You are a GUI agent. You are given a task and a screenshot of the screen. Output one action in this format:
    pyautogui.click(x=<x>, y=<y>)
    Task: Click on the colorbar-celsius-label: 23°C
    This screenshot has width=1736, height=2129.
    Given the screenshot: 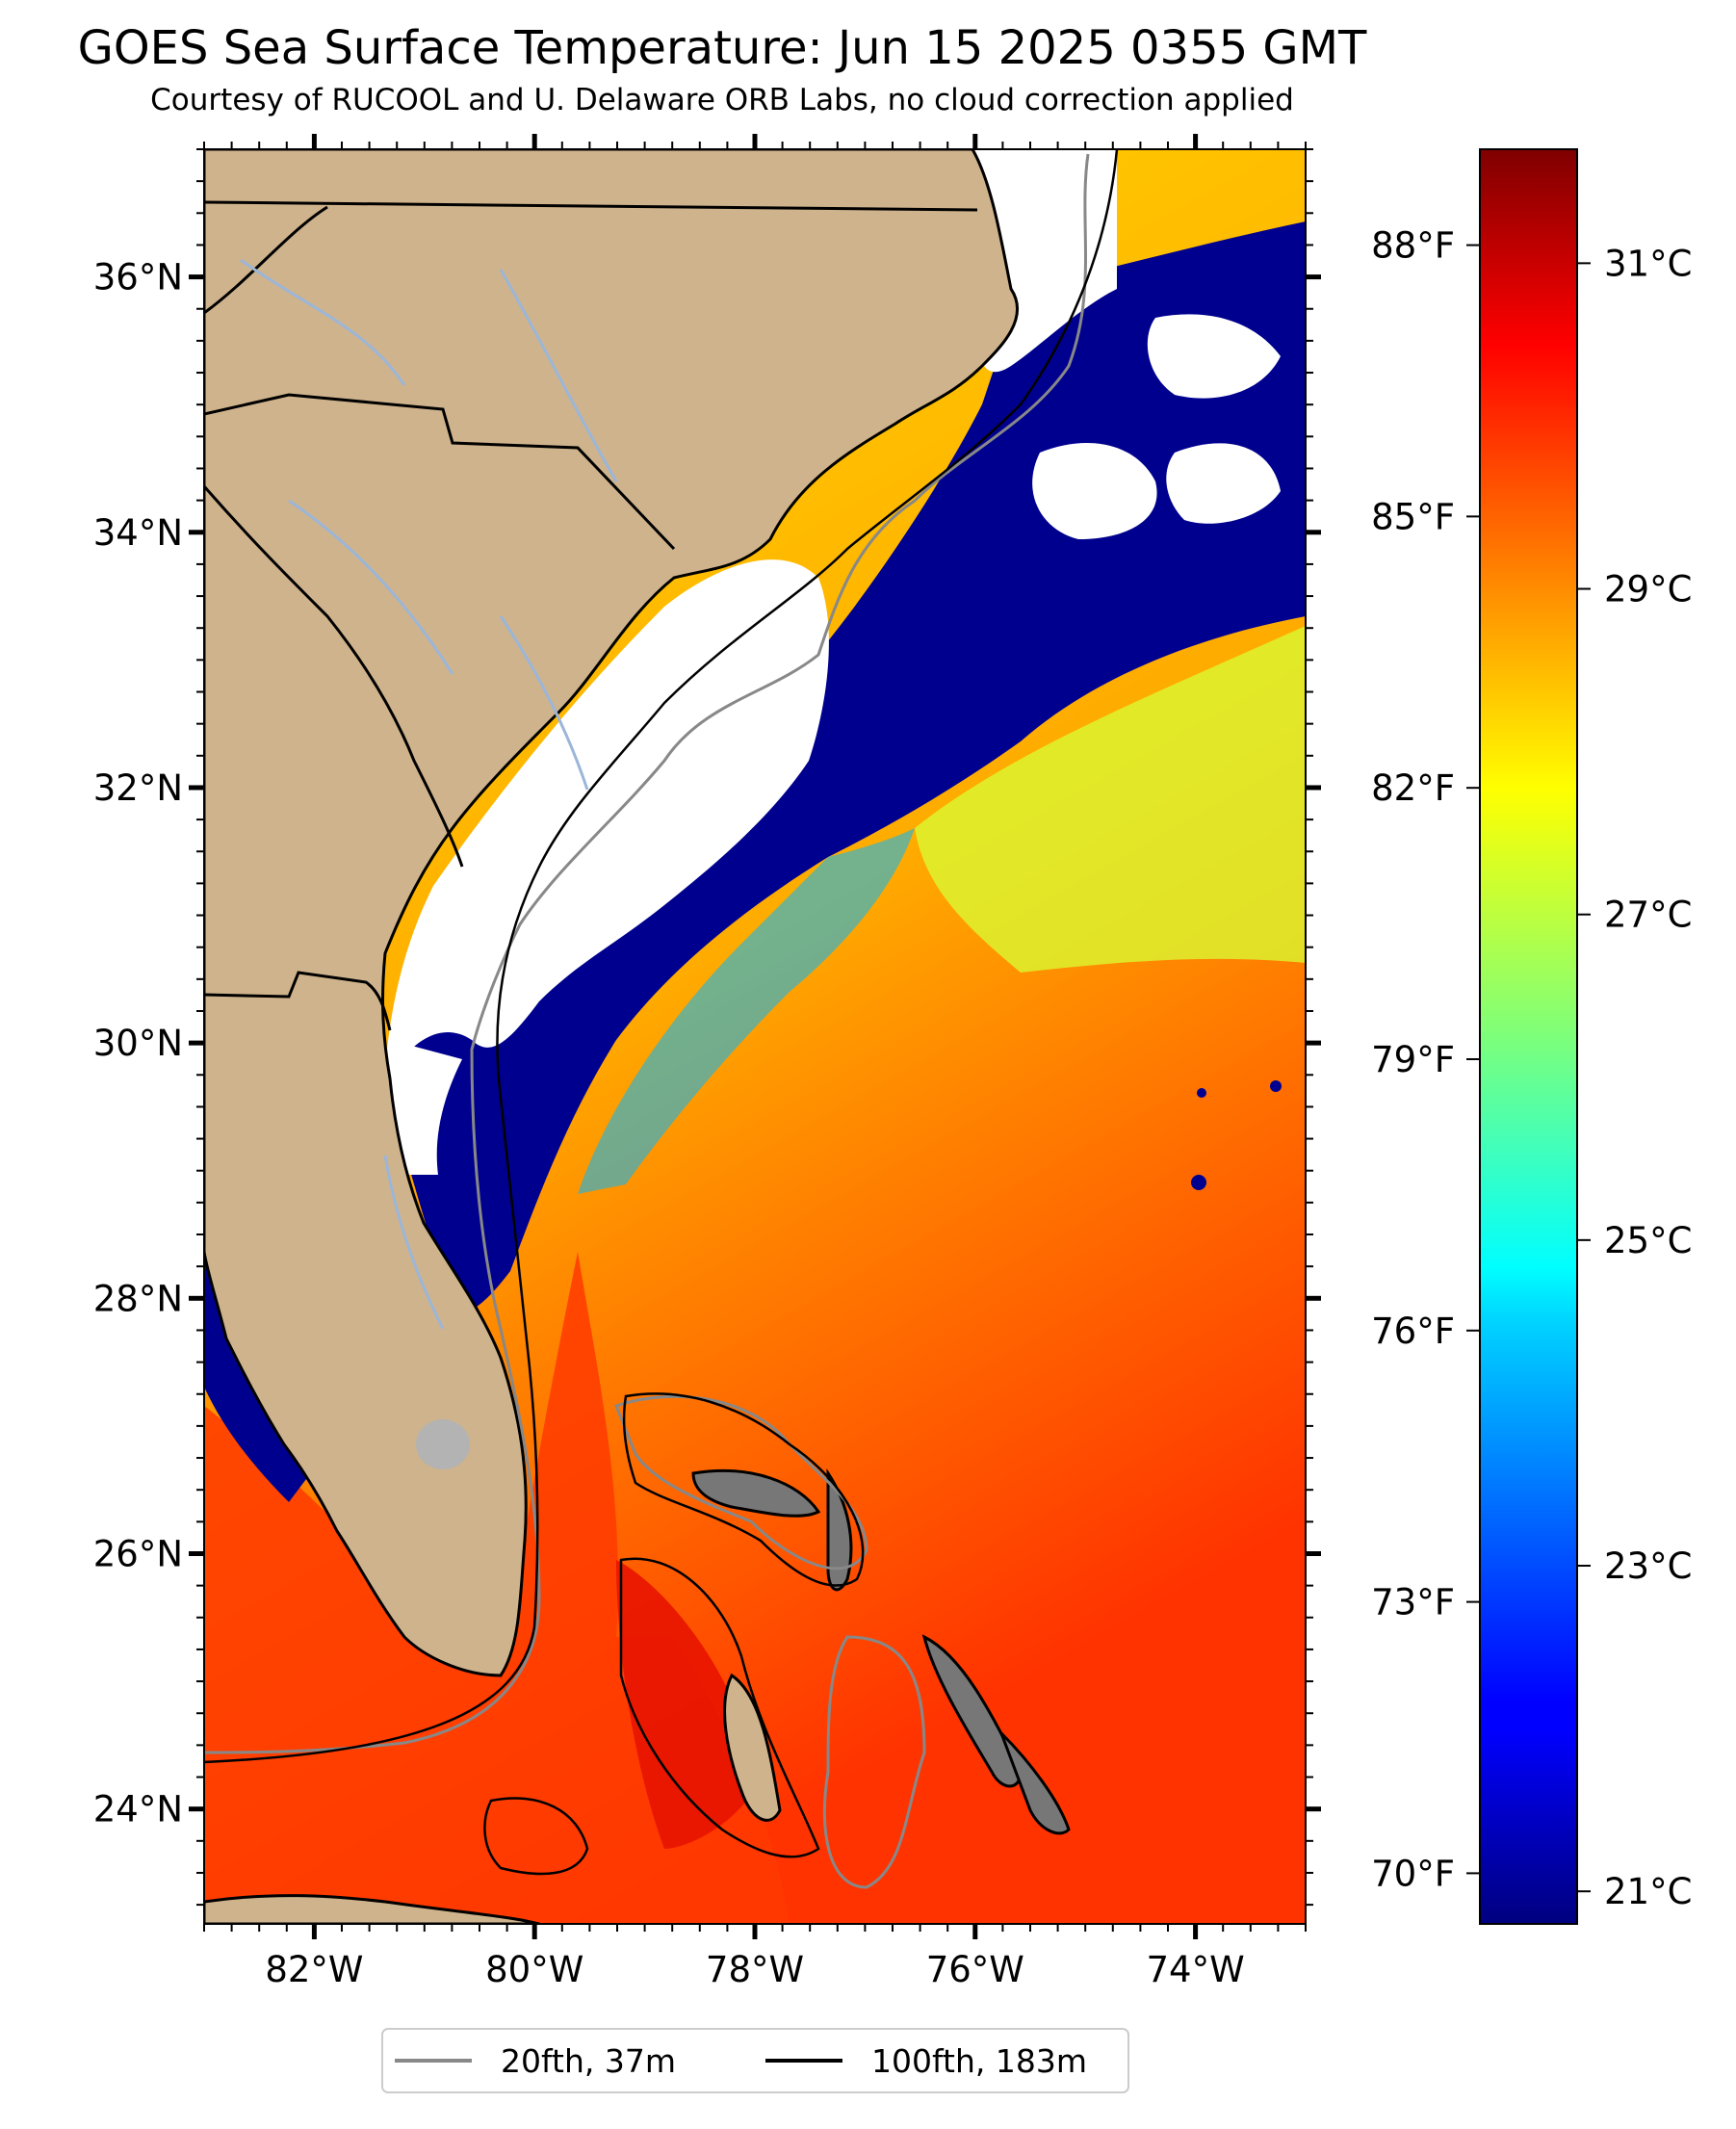 What is the action you would take?
    pyautogui.click(x=1648, y=1566)
    